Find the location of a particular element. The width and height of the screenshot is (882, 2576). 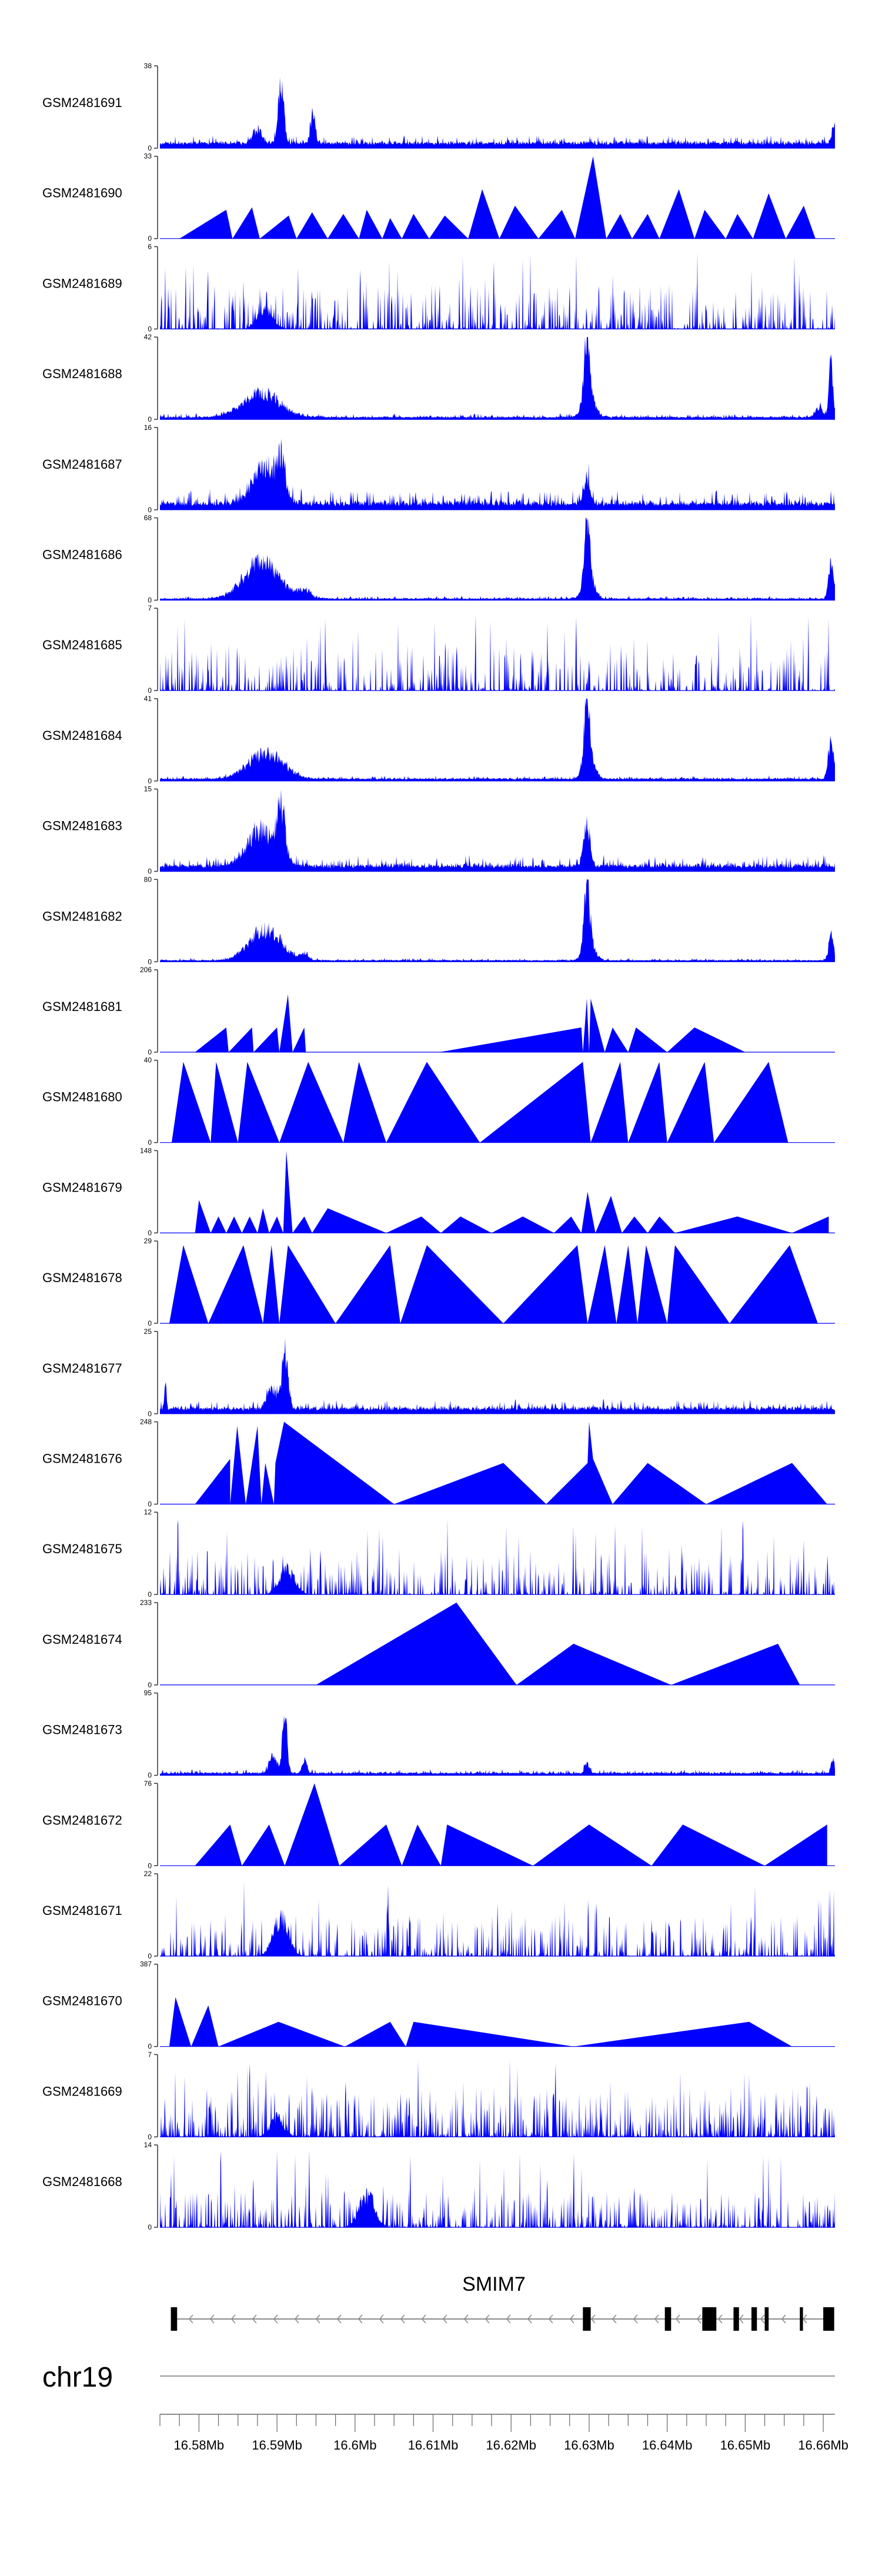

track-label: GSM2481678 is located at coordinates (82, 1277).